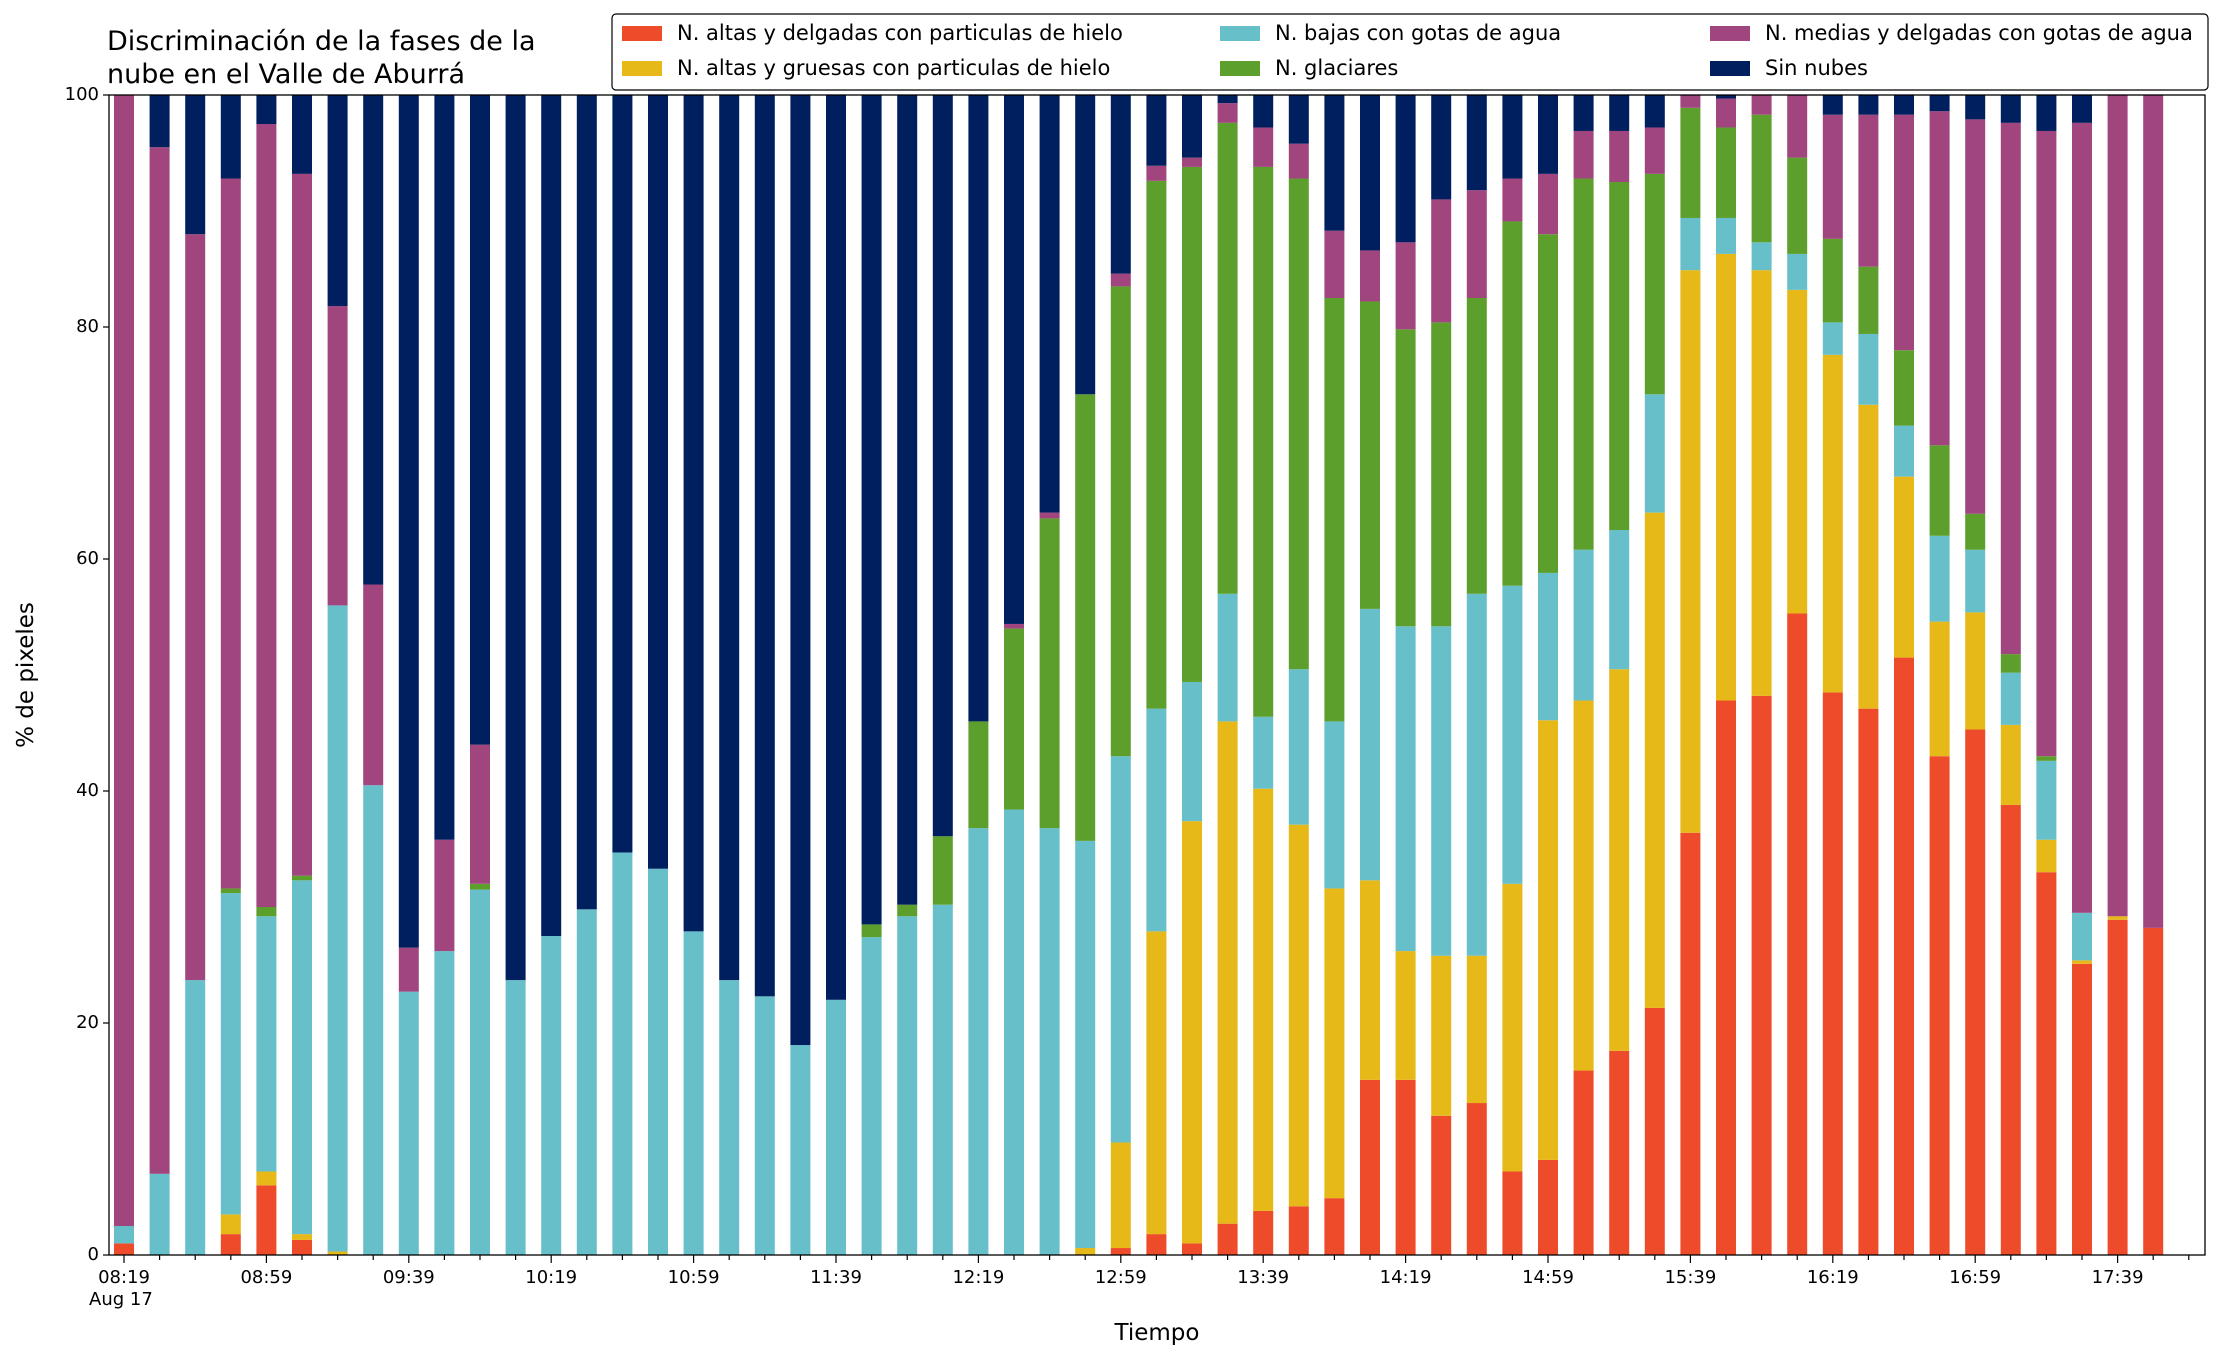 This screenshot has width=2216, height=1355. I want to click on chart-title: nube en el Valle de Aburrá, so click(286, 74).